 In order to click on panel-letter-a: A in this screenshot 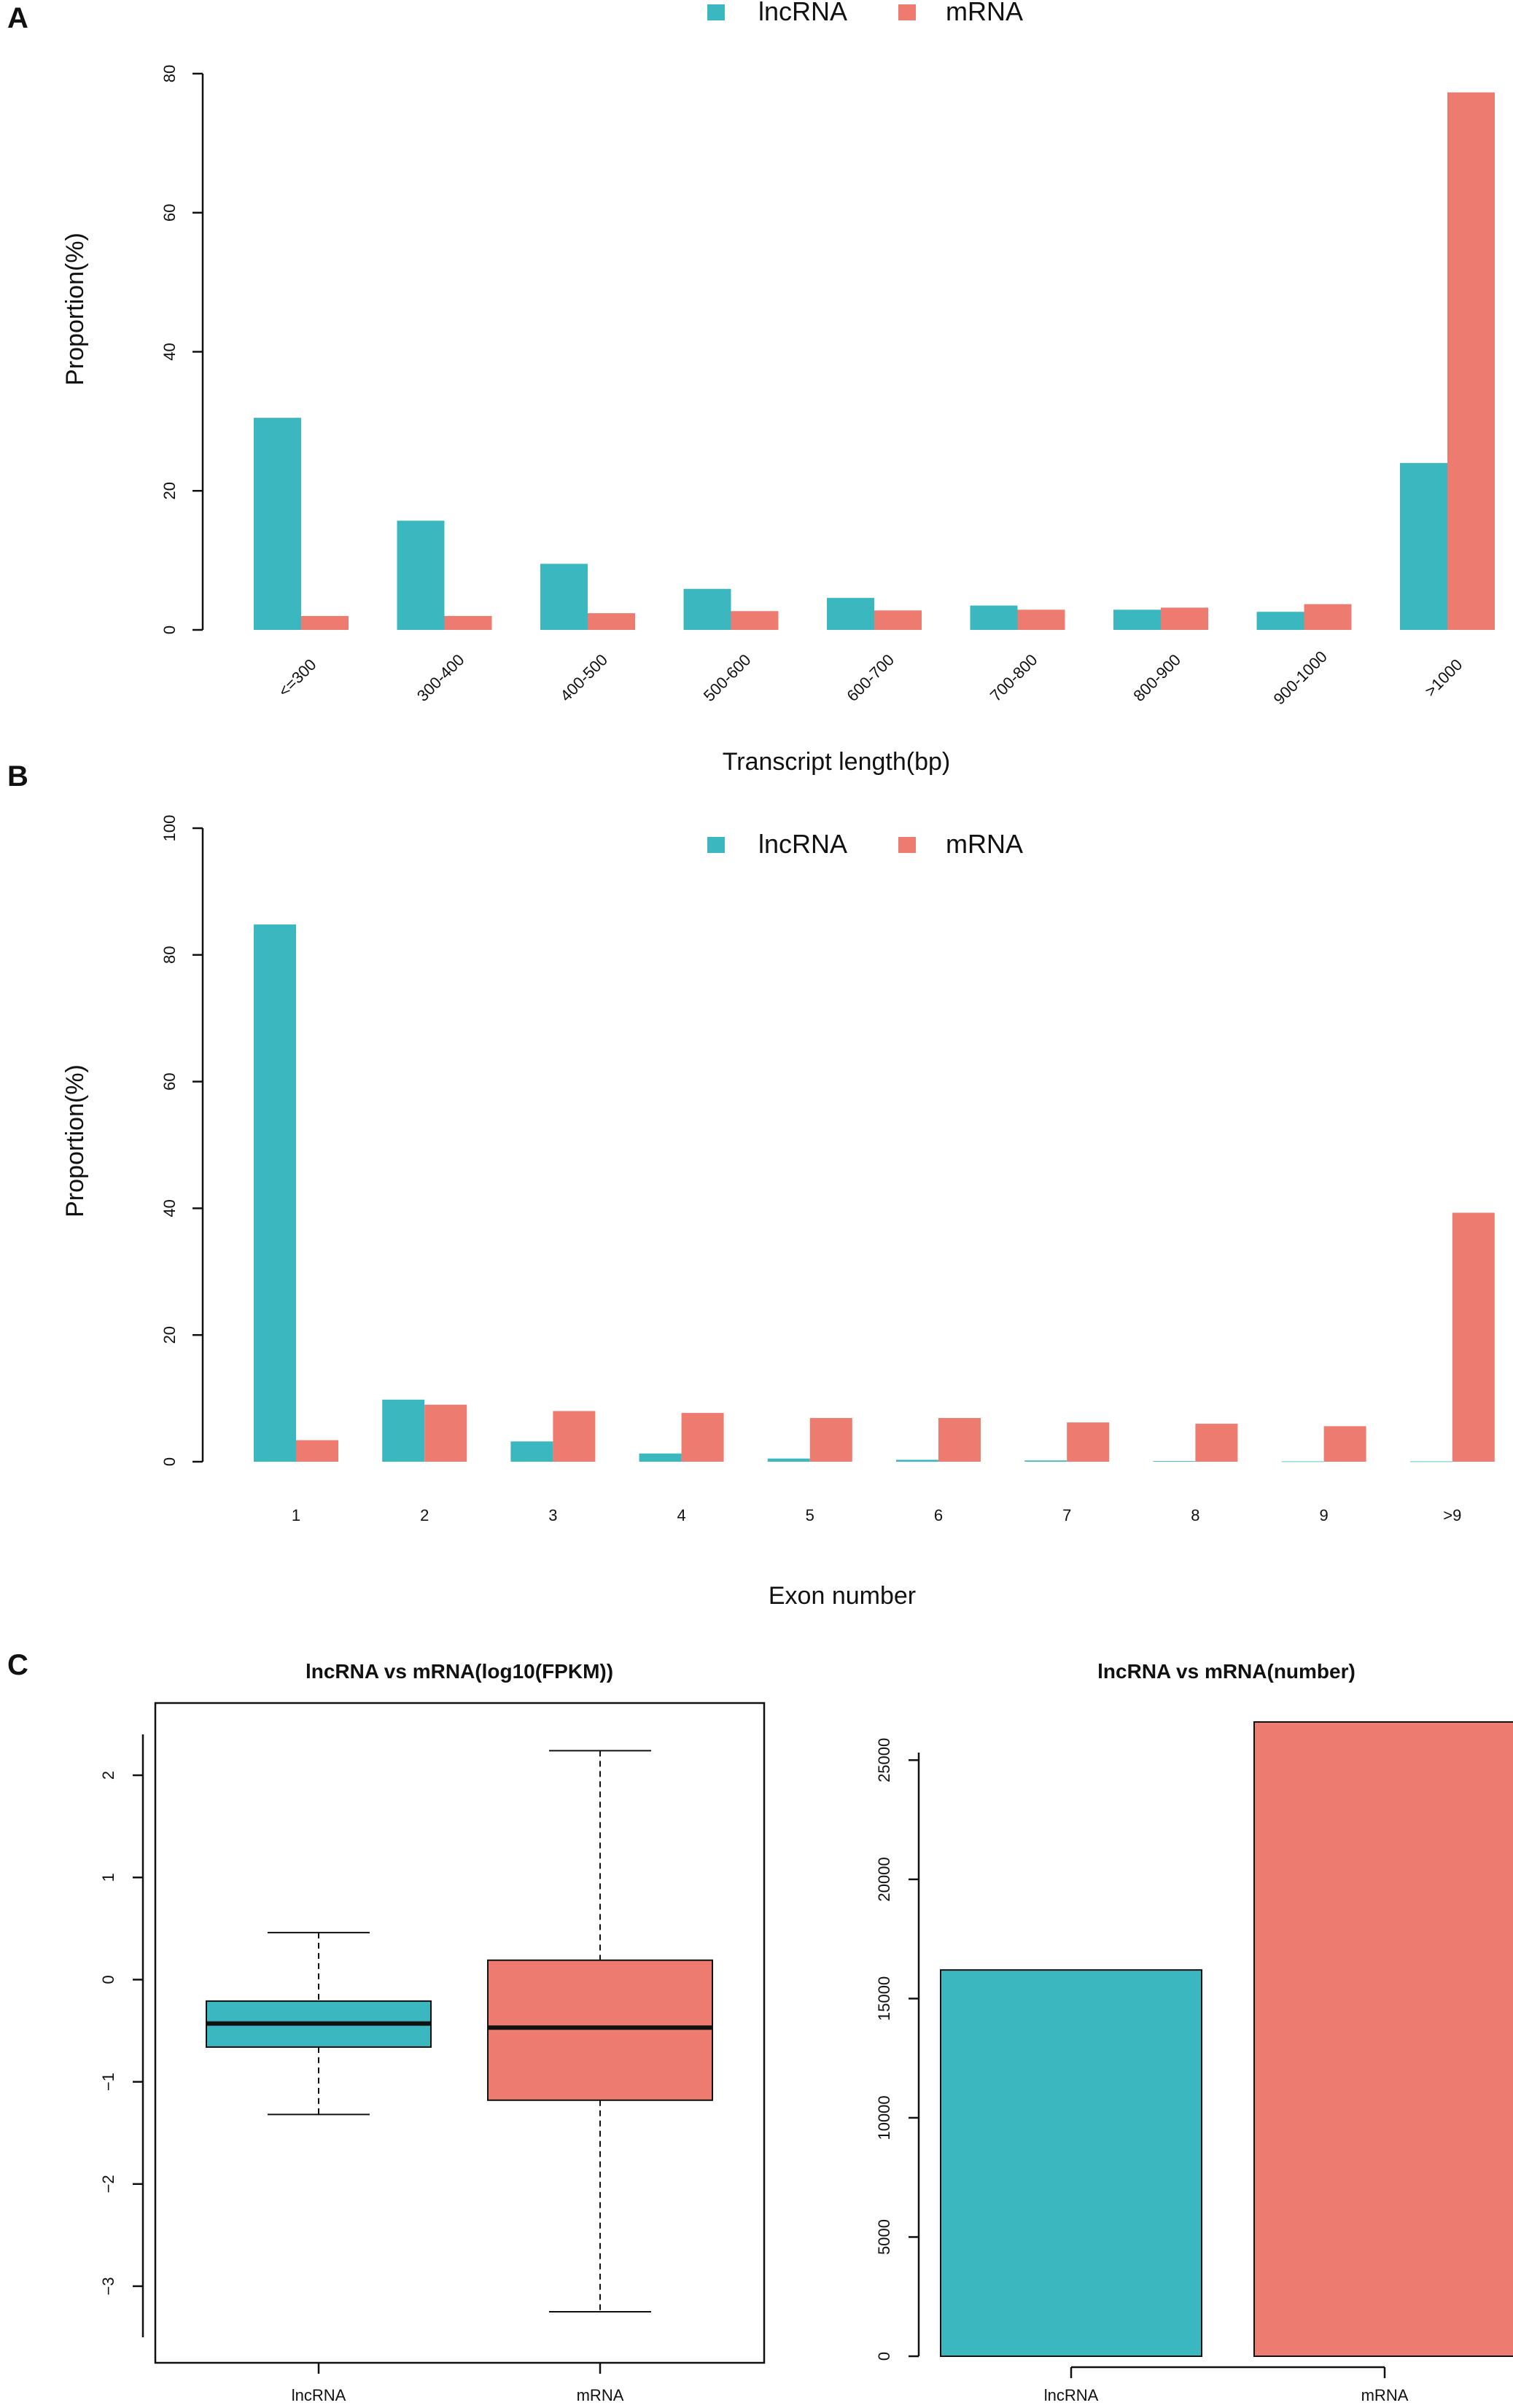, I will do `click(17, 18)`.